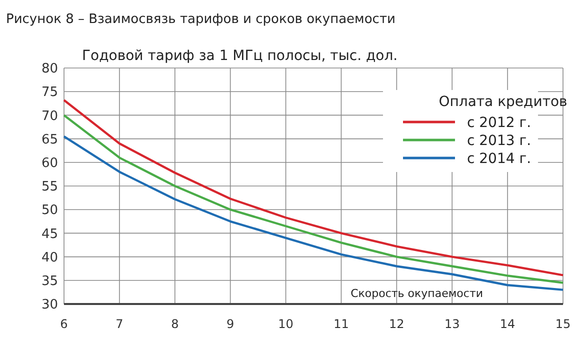 Image resolution: width=576 pixels, height=346 pixels. Describe the element at coordinates (49, 187) in the screenshot. I see `y-tick-label: 55` at that location.